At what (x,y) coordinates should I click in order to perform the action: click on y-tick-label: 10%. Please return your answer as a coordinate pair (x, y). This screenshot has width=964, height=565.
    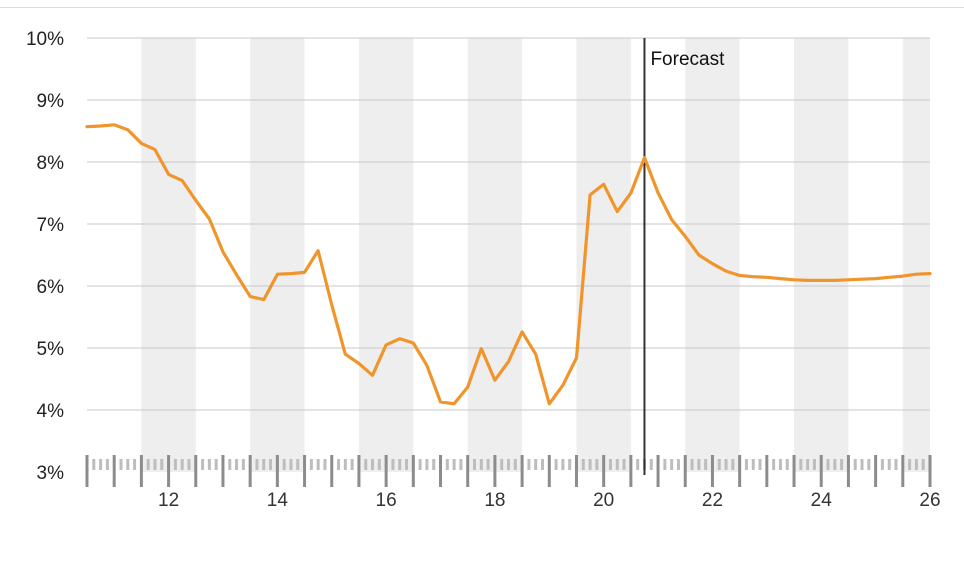
    Looking at the image, I should click on (45, 39).